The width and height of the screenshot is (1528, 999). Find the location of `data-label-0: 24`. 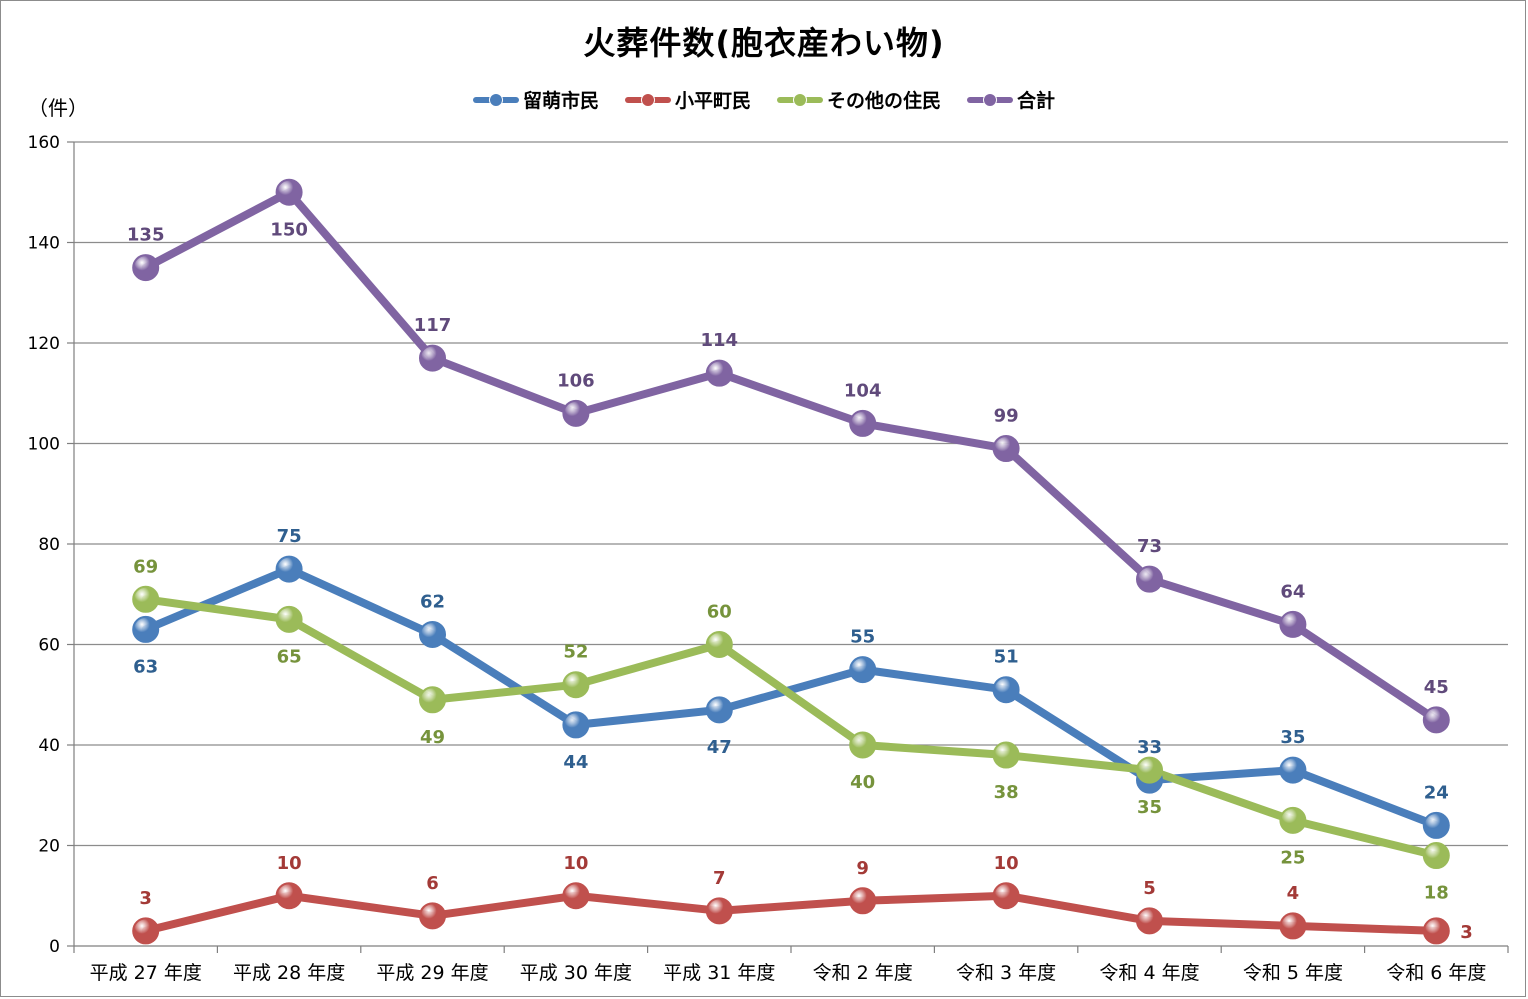

data-label-0: 24 is located at coordinates (1436, 792).